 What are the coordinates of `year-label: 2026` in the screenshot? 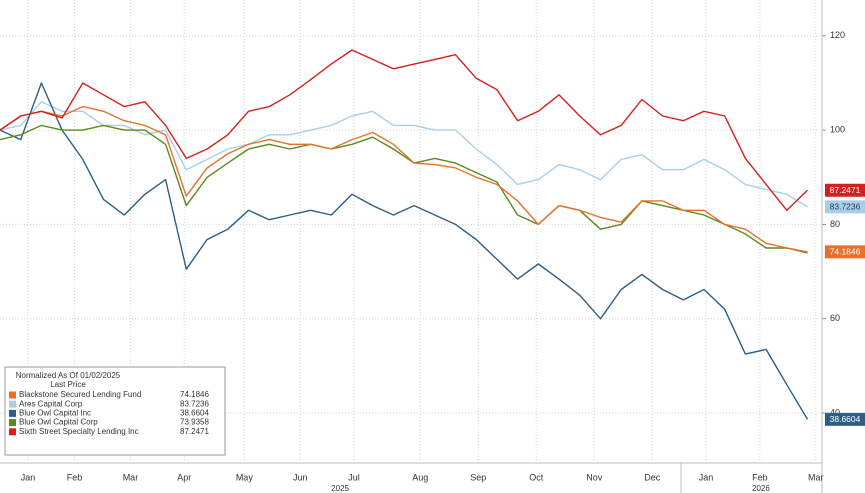 It's located at (761, 488).